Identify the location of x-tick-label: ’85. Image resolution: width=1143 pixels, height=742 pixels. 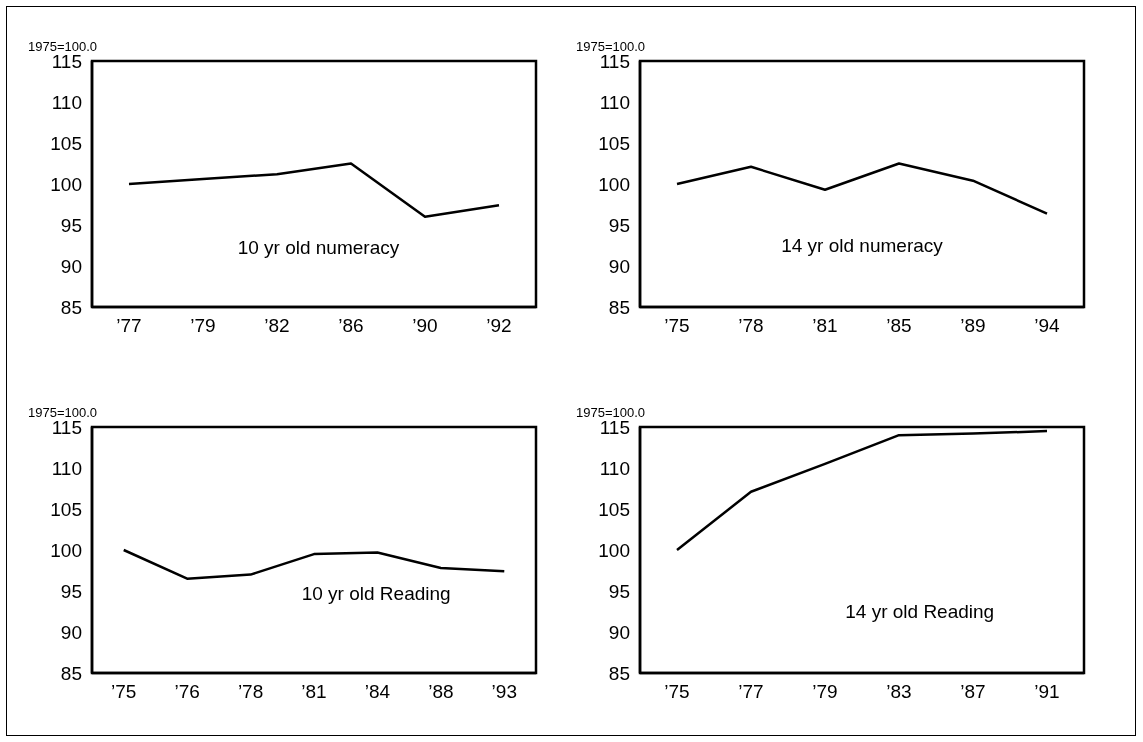
(899, 326).